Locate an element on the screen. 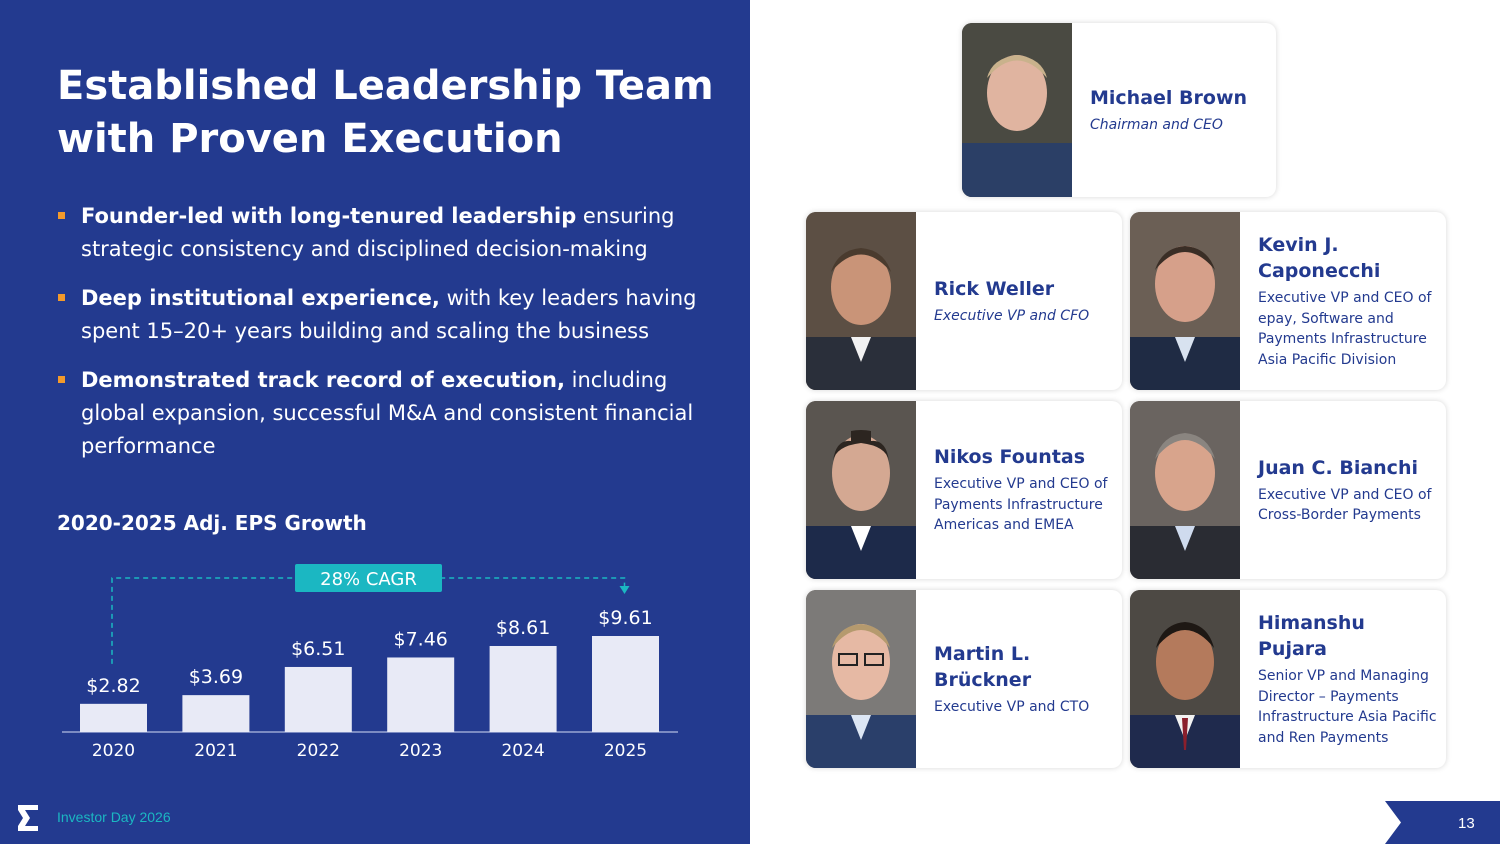  company-logo-icon is located at coordinates (28, 818).